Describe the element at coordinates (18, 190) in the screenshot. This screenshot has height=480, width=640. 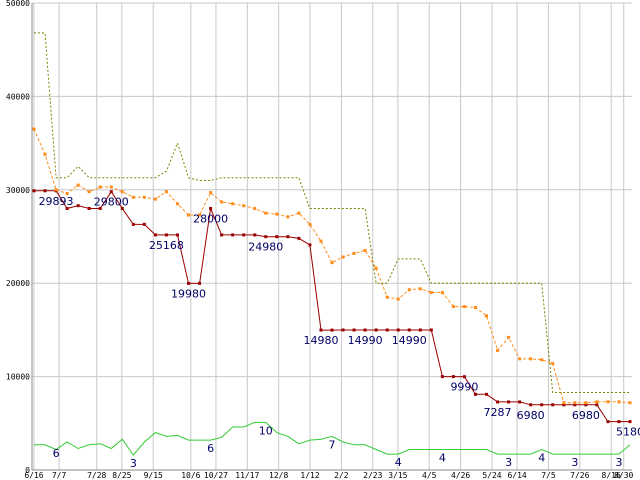
I see `y-tick-label: 30000` at that location.